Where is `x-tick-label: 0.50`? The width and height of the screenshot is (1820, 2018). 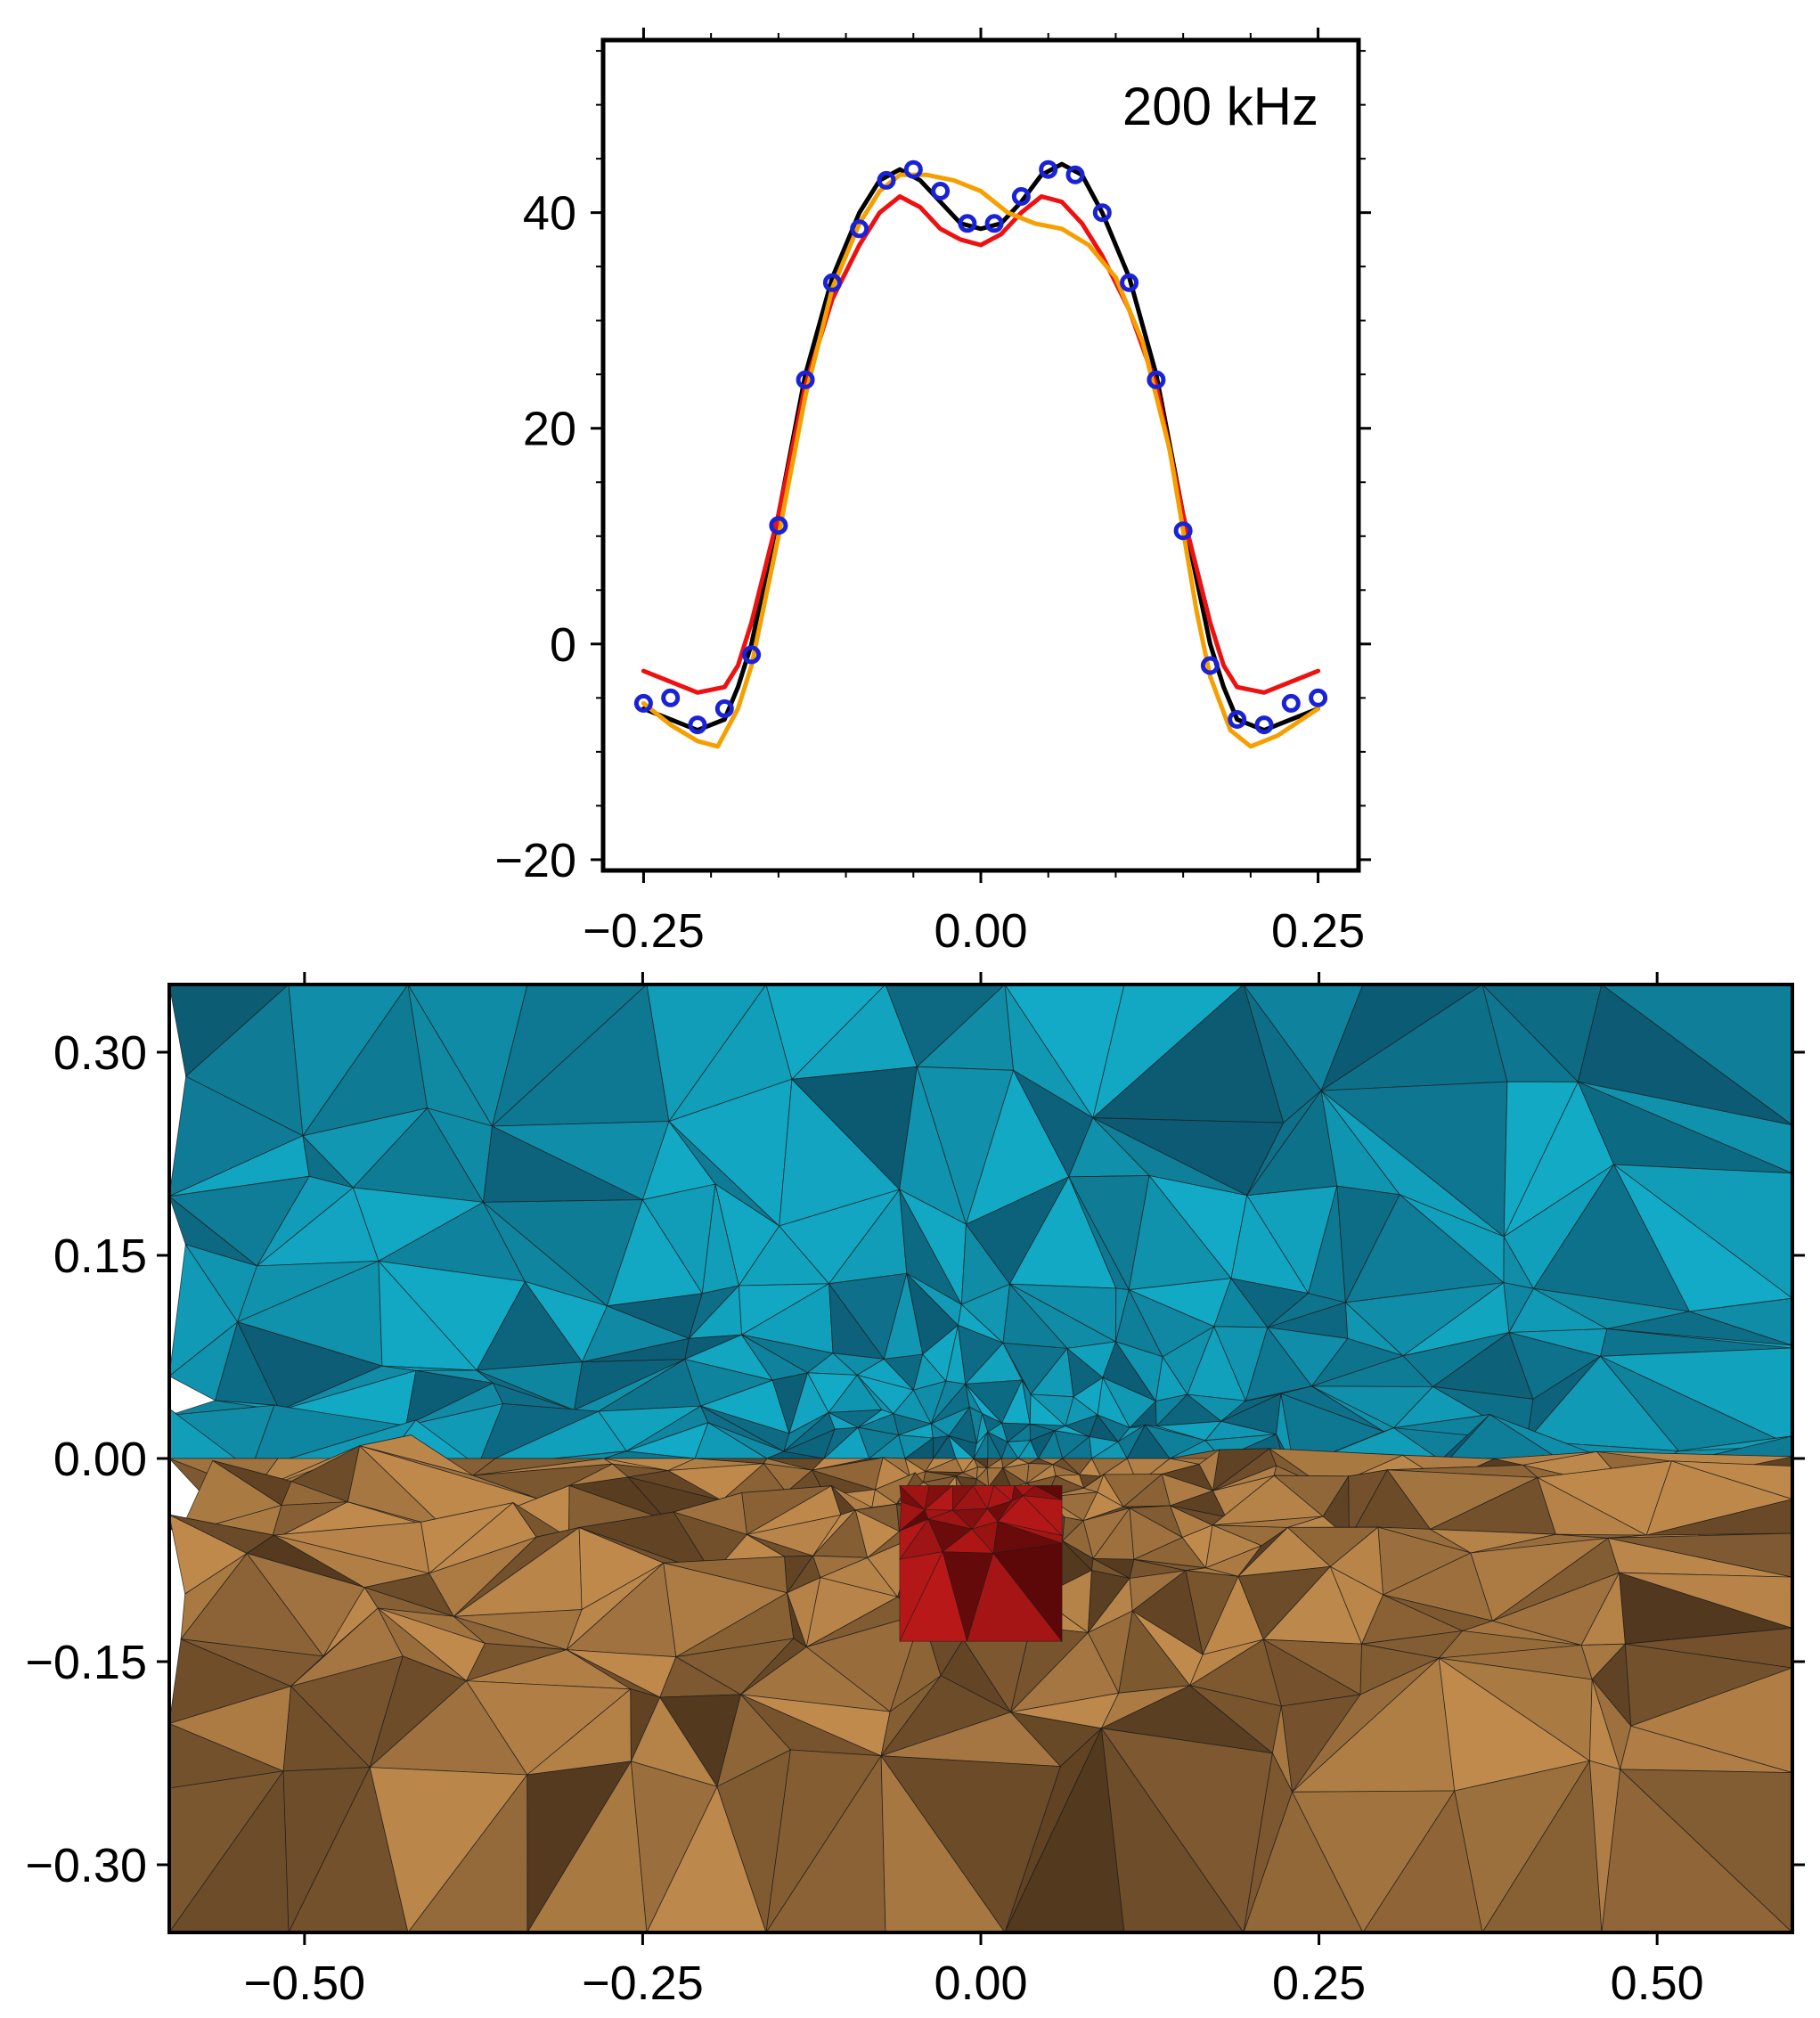
x-tick-label: 0.50 is located at coordinates (1657, 1983).